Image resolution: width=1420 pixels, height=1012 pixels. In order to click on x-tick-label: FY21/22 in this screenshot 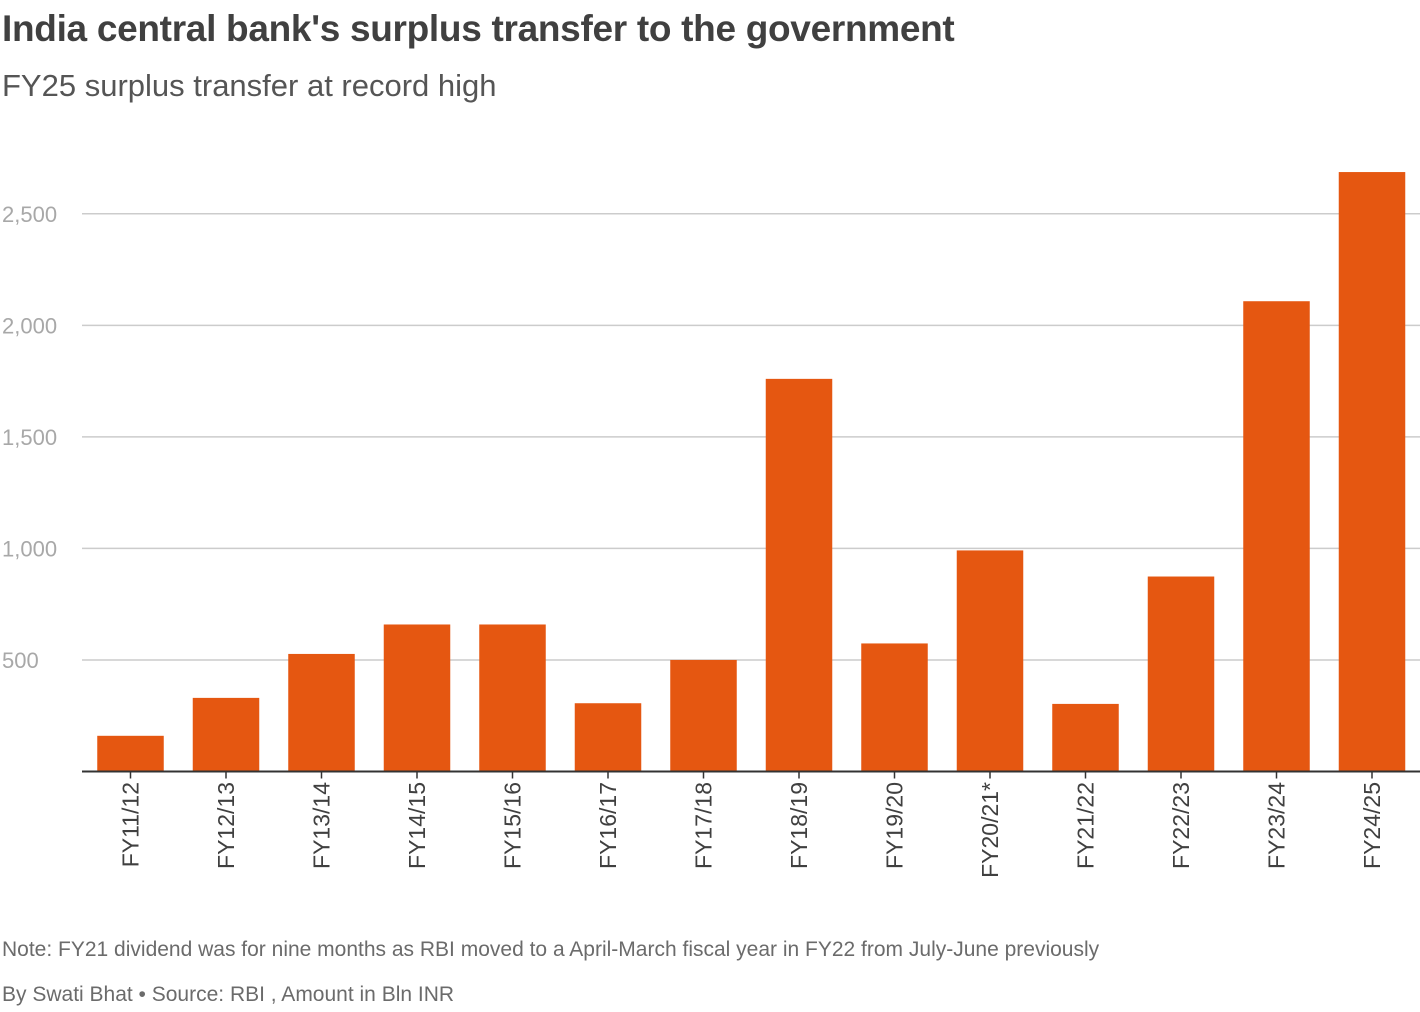, I will do `click(1086, 825)`.